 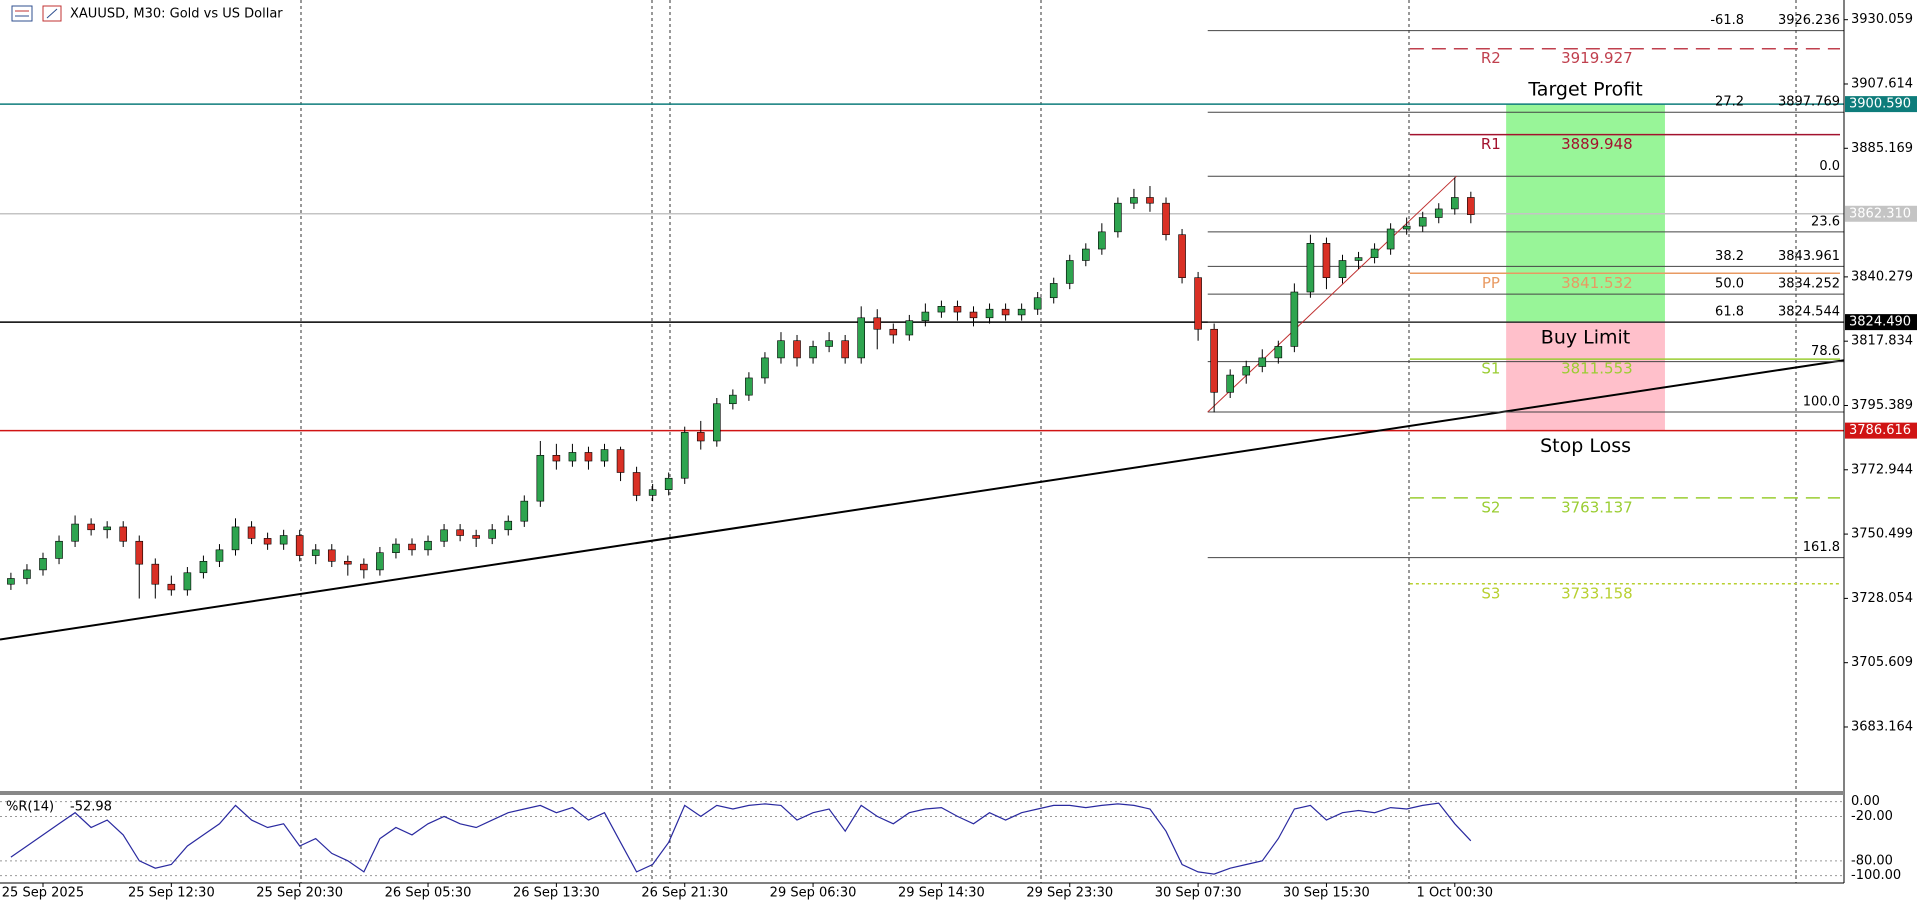 I want to click on indicator-value: -52.98, so click(x=91, y=807).